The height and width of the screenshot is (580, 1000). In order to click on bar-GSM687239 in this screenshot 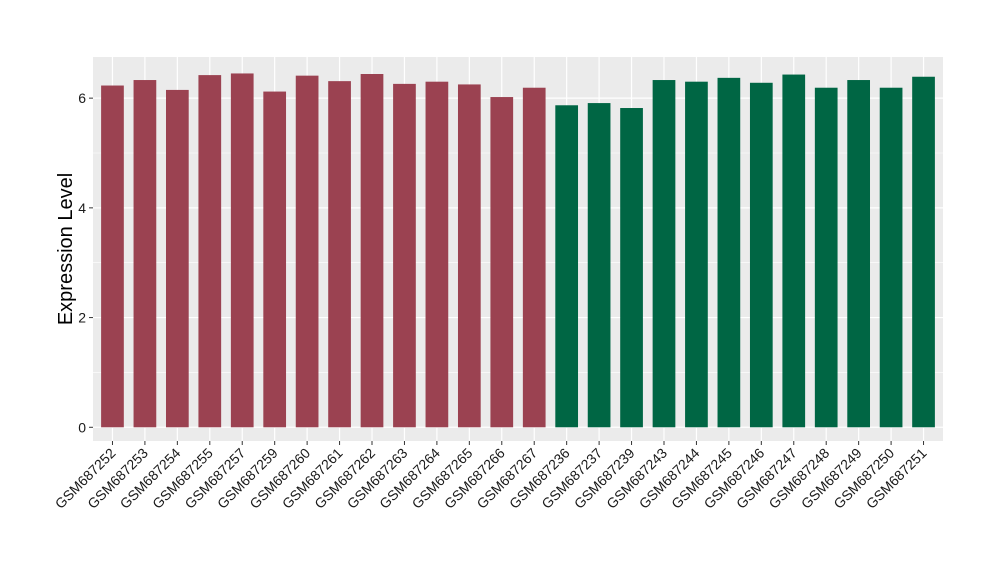, I will do `click(631, 268)`.